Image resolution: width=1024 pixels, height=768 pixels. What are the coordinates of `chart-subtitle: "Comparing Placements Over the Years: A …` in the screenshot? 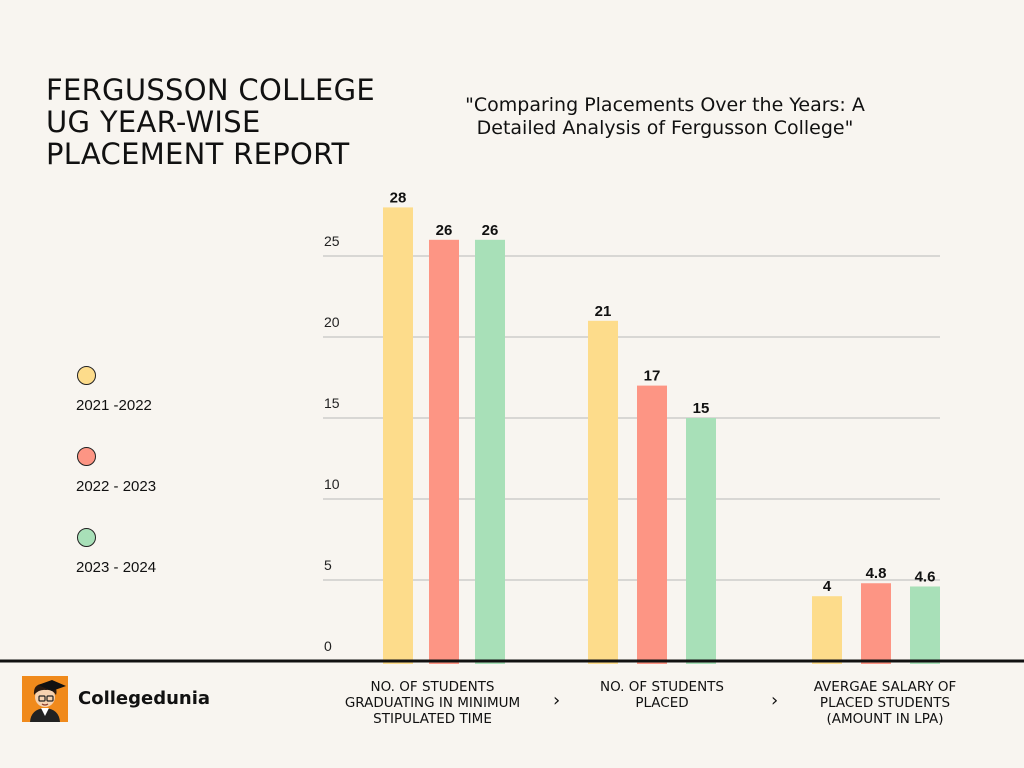 It's located at (665, 117).